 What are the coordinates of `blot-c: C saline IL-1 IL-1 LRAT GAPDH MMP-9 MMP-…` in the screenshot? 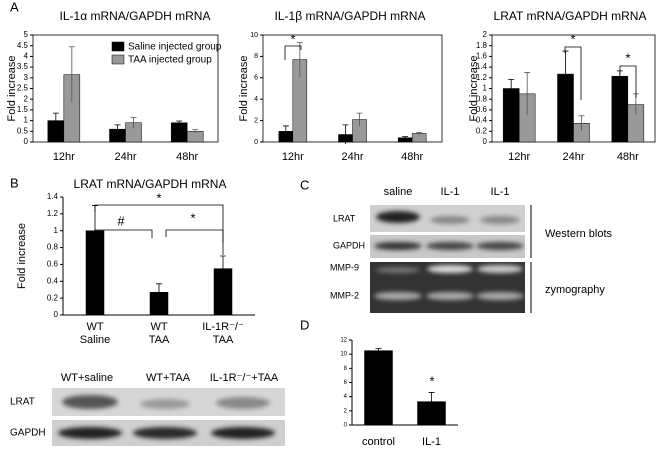 It's located at (456, 245).